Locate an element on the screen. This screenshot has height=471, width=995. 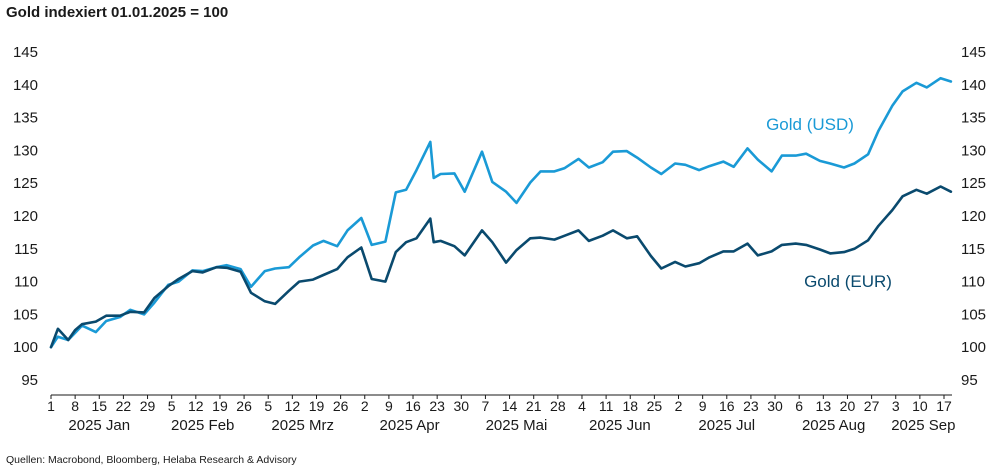
y-tick-label-right: 145 is located at coordinates (973, 52).